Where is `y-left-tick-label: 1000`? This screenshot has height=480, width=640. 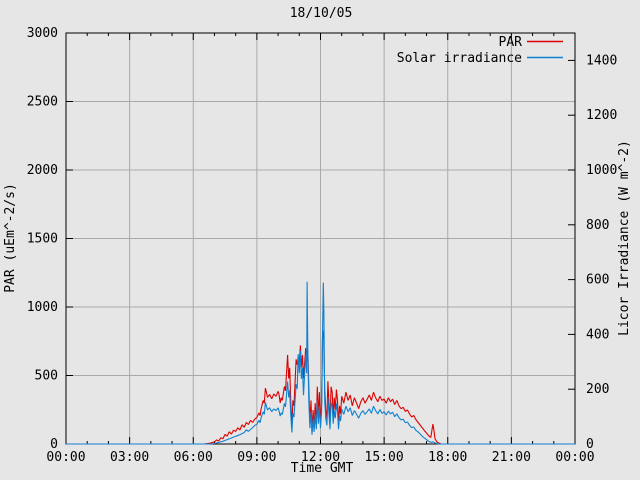
y-left-tick-label: 1000 is located at coordinates (42, 307).